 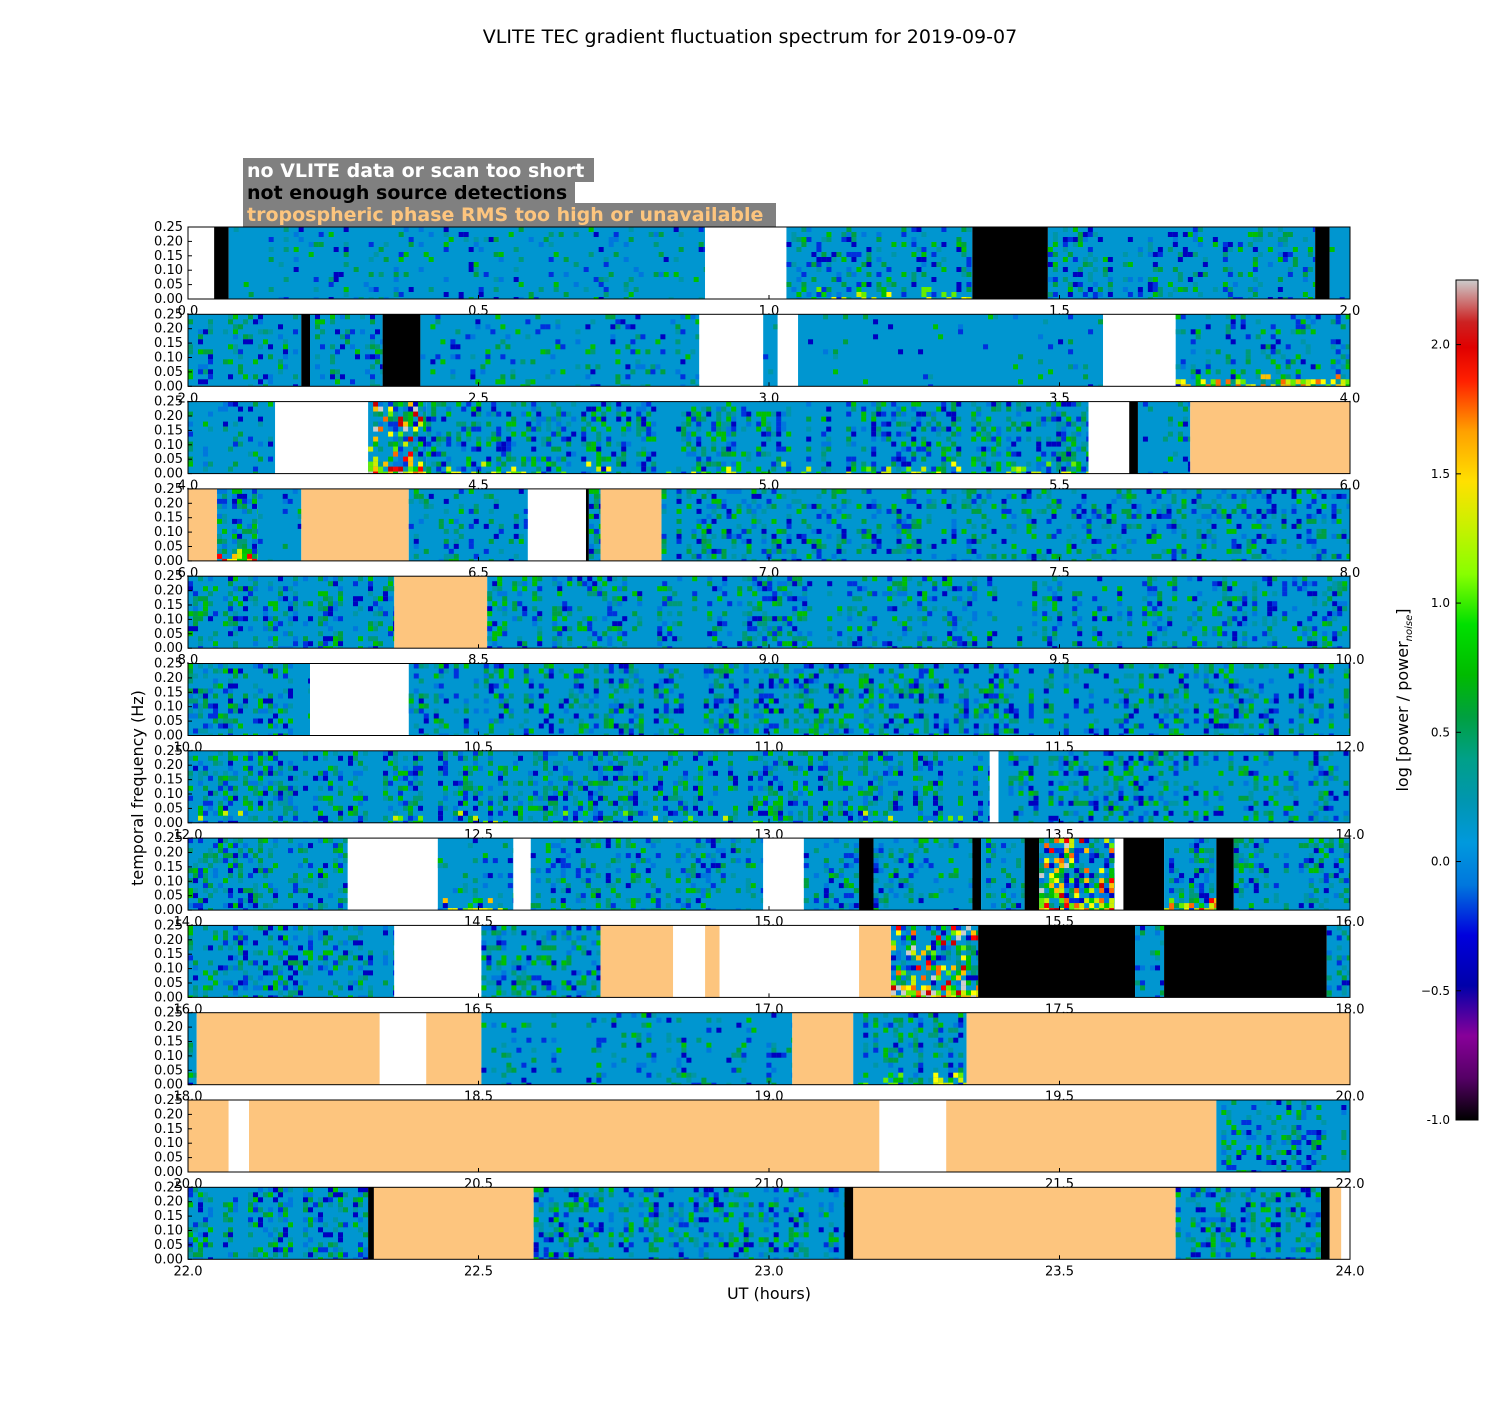 I want to click on y-tick-label: 0.10, so click(x=168, y=270).